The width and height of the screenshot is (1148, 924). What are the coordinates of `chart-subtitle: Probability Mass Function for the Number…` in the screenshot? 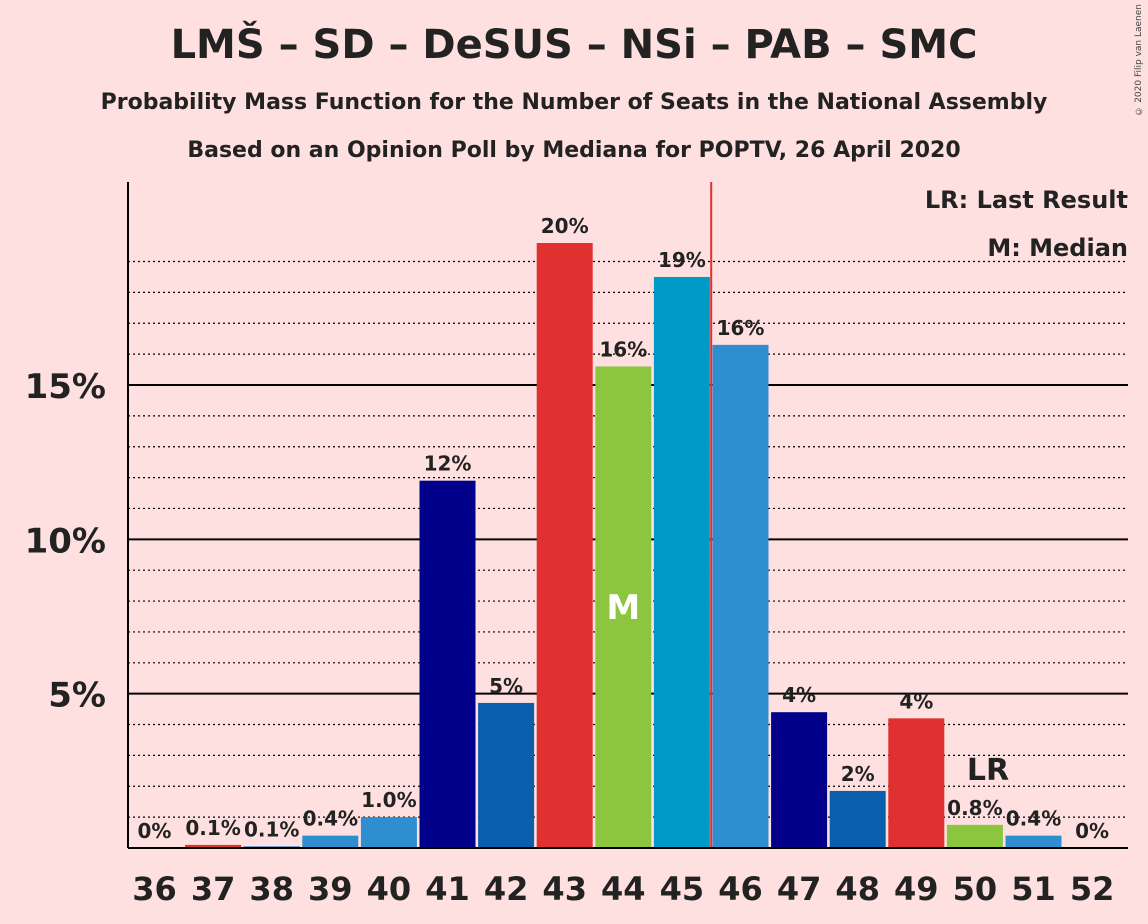 It's located at (574, 102).